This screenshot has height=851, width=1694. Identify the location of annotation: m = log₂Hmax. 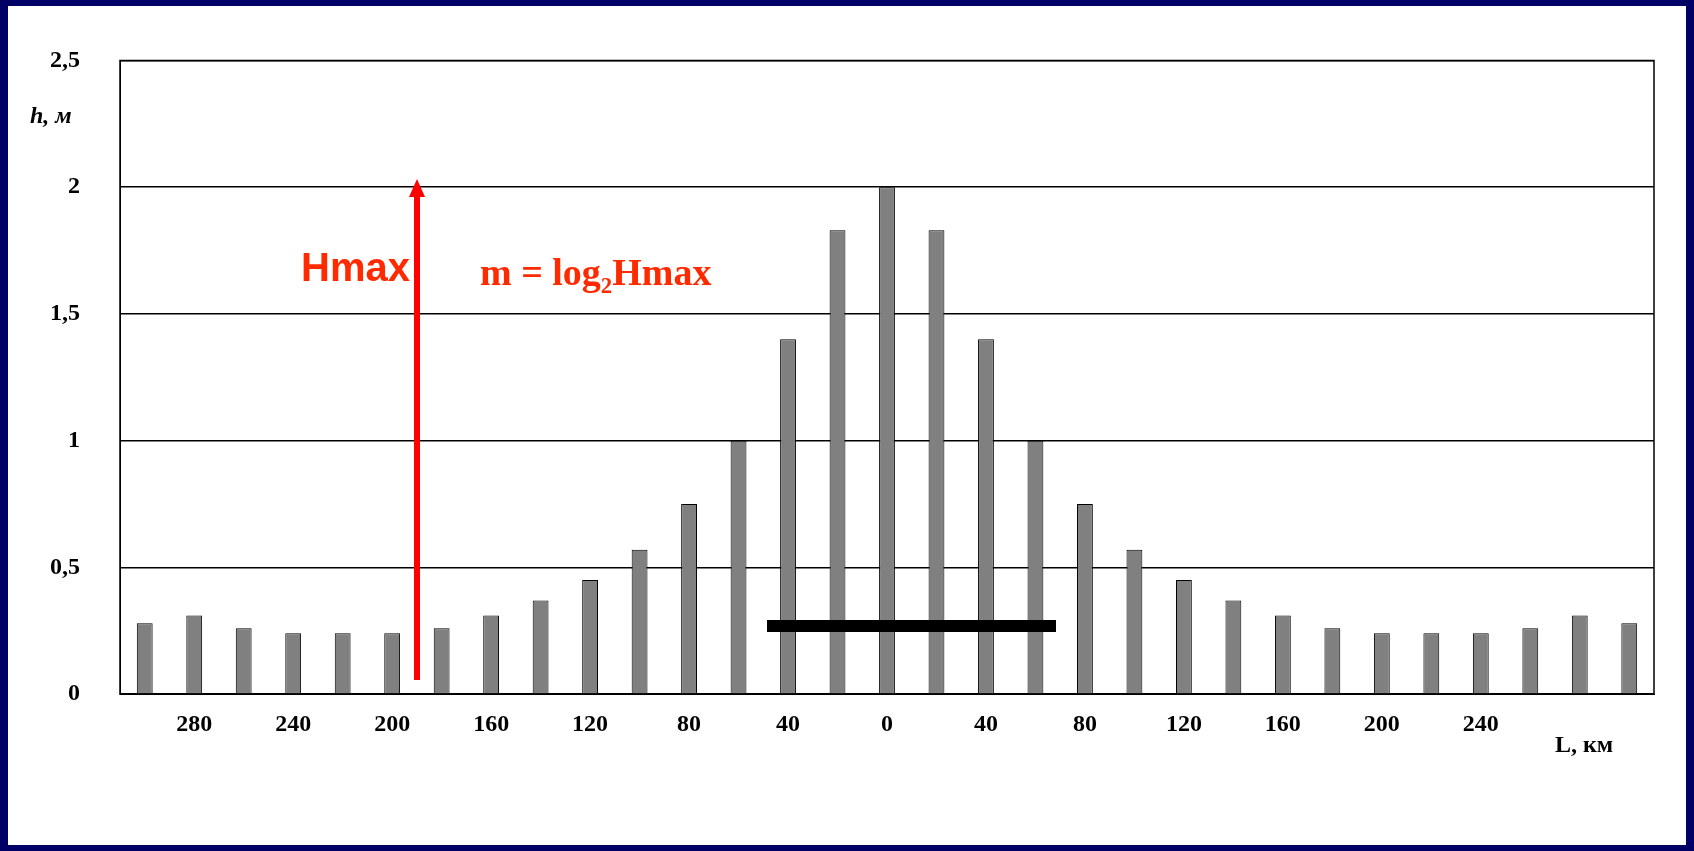
(596, 272).